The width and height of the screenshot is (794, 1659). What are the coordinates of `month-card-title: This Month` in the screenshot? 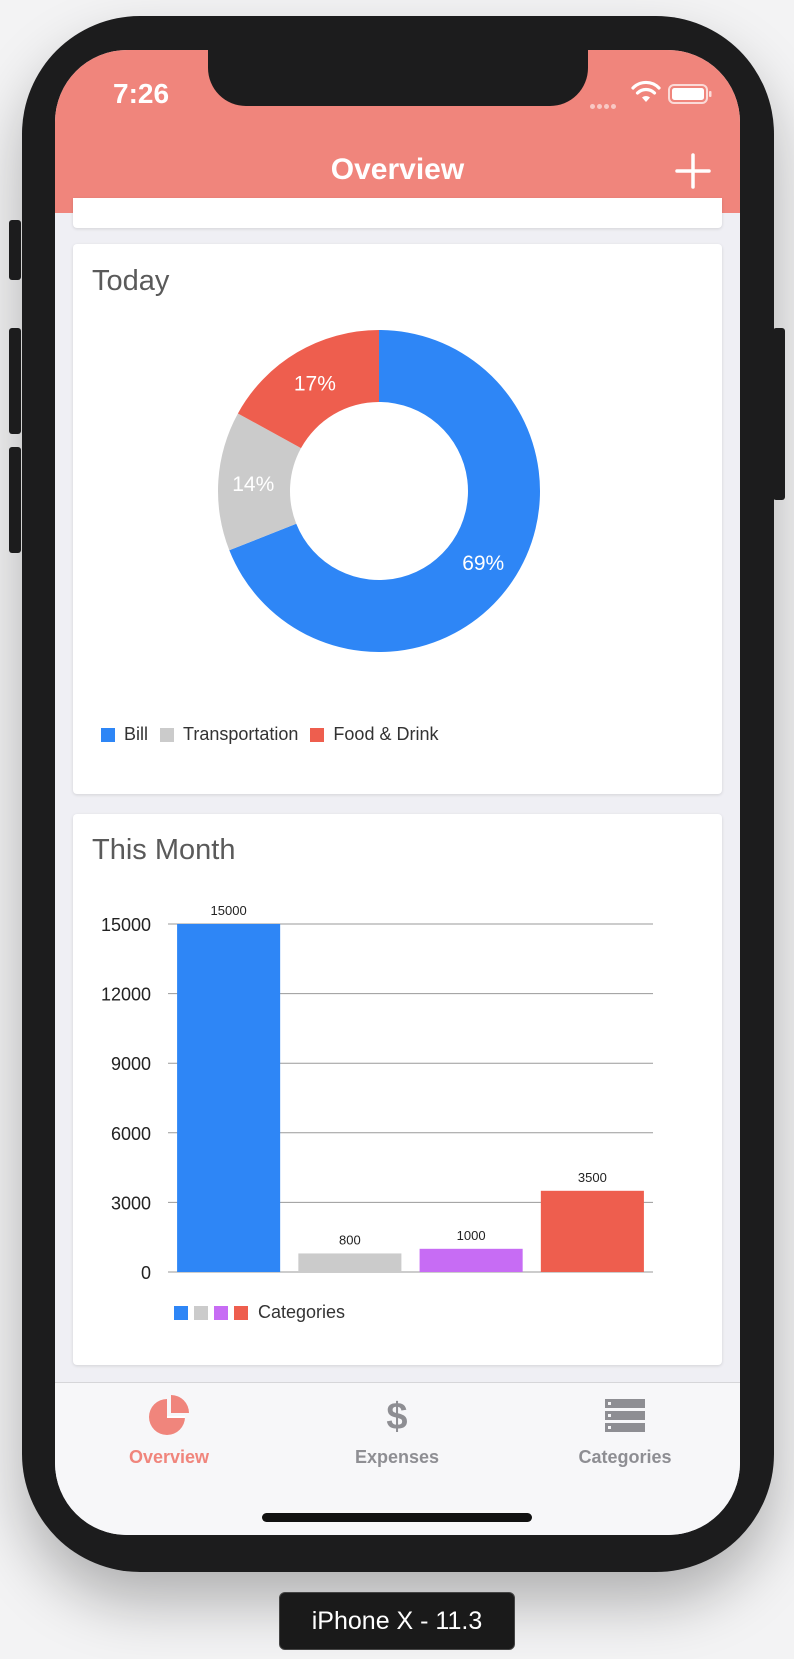 It's located at (164, 850).